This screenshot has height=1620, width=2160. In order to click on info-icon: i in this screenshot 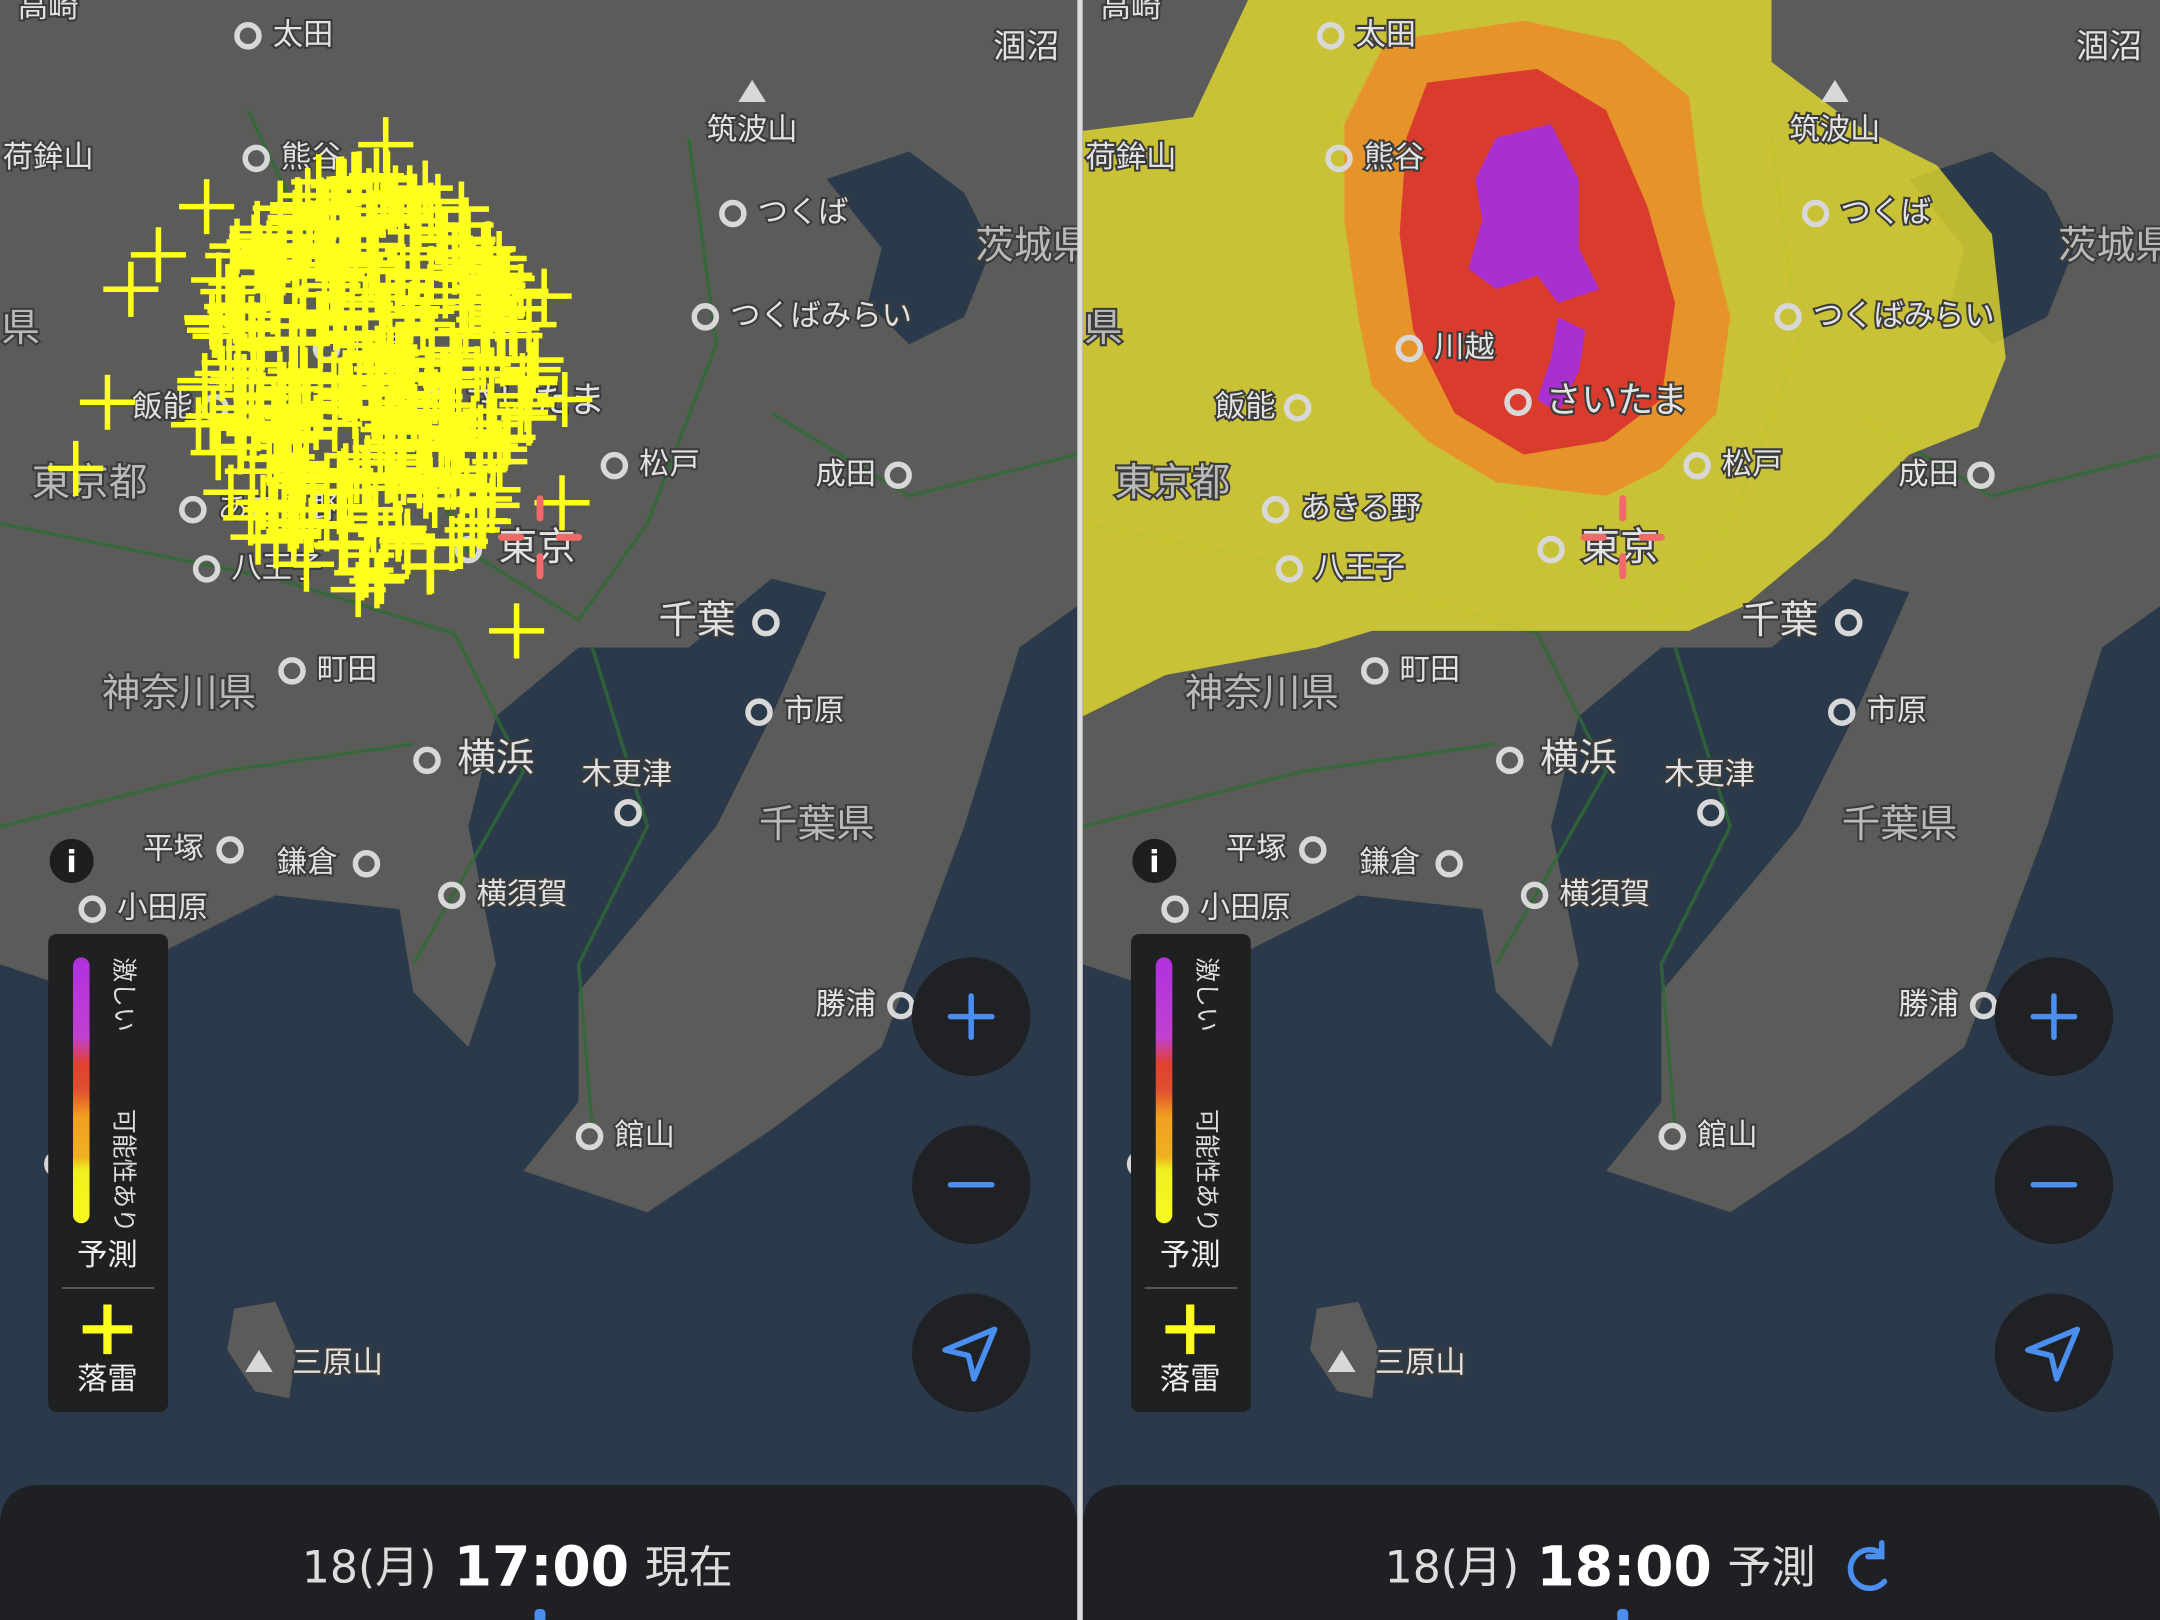, I will do `click(71, 862)`.